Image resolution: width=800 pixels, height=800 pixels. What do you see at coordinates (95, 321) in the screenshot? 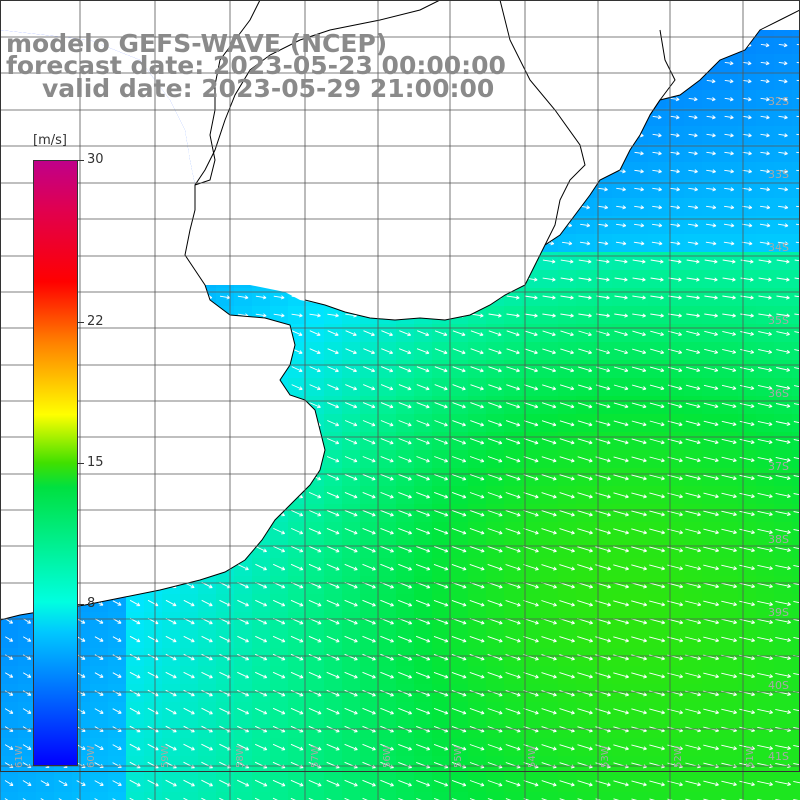
I see `colorbar-tick-label: 22` at bounding box center [95, 321].